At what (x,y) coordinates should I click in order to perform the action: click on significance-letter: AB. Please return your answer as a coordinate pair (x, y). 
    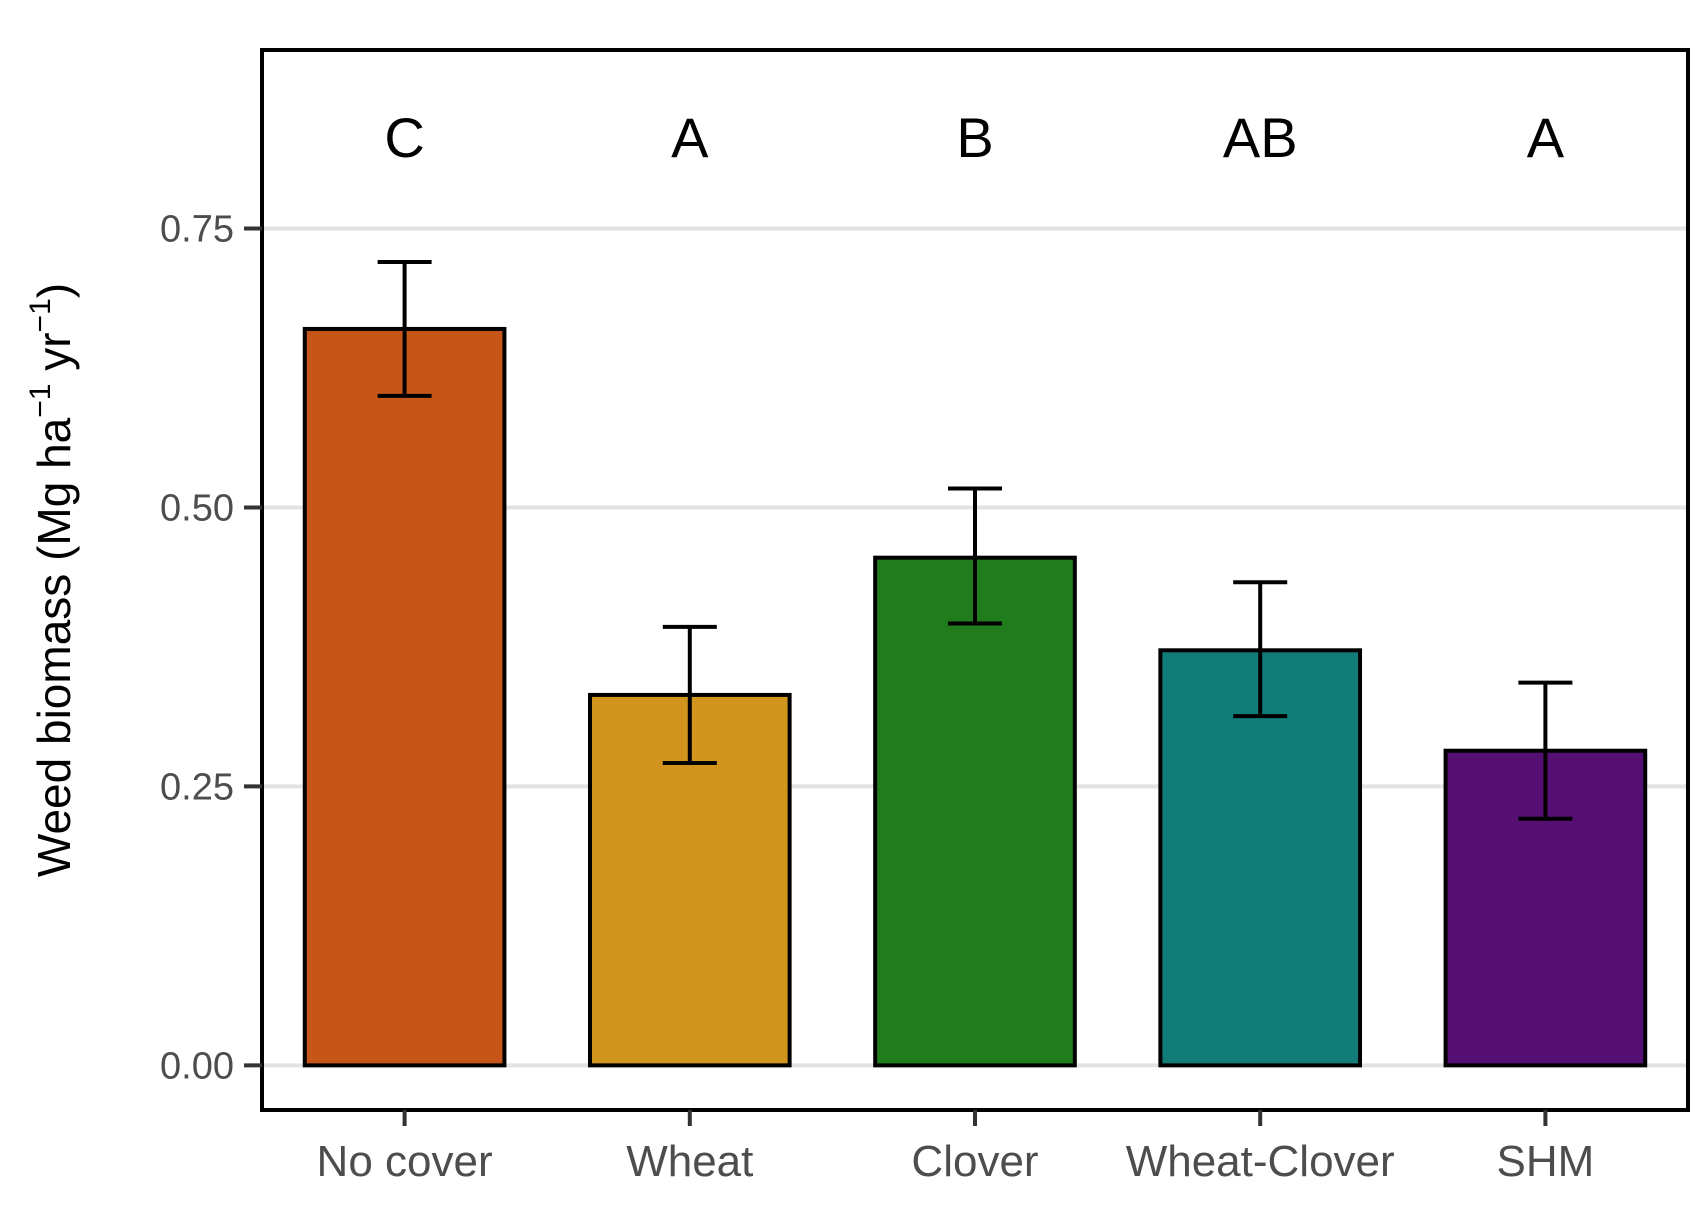
    Looking at the image, I should click on (1260, 137).